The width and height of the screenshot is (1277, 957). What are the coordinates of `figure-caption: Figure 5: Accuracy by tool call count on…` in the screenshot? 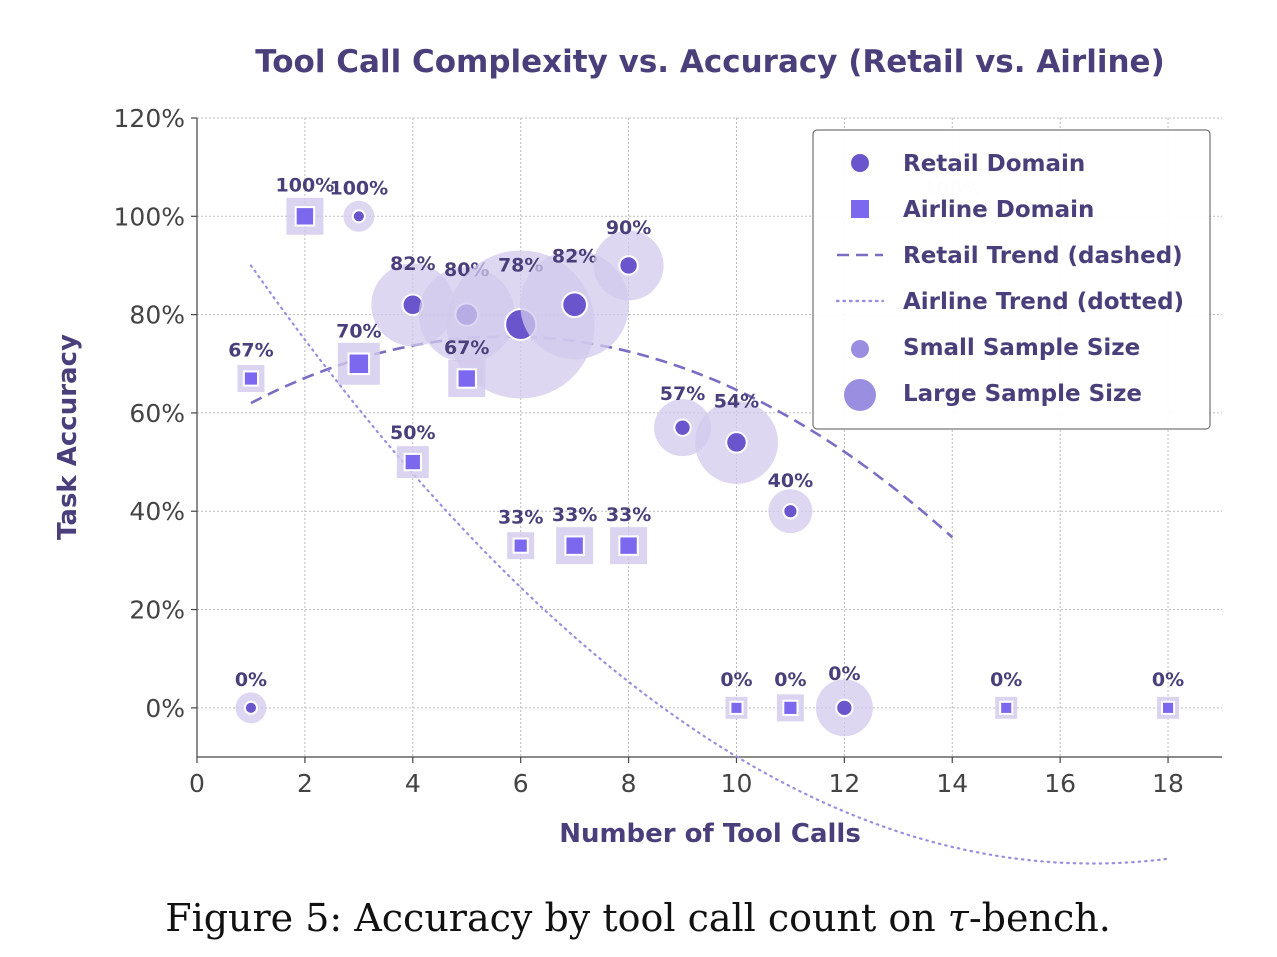 It's located at (638, 918).